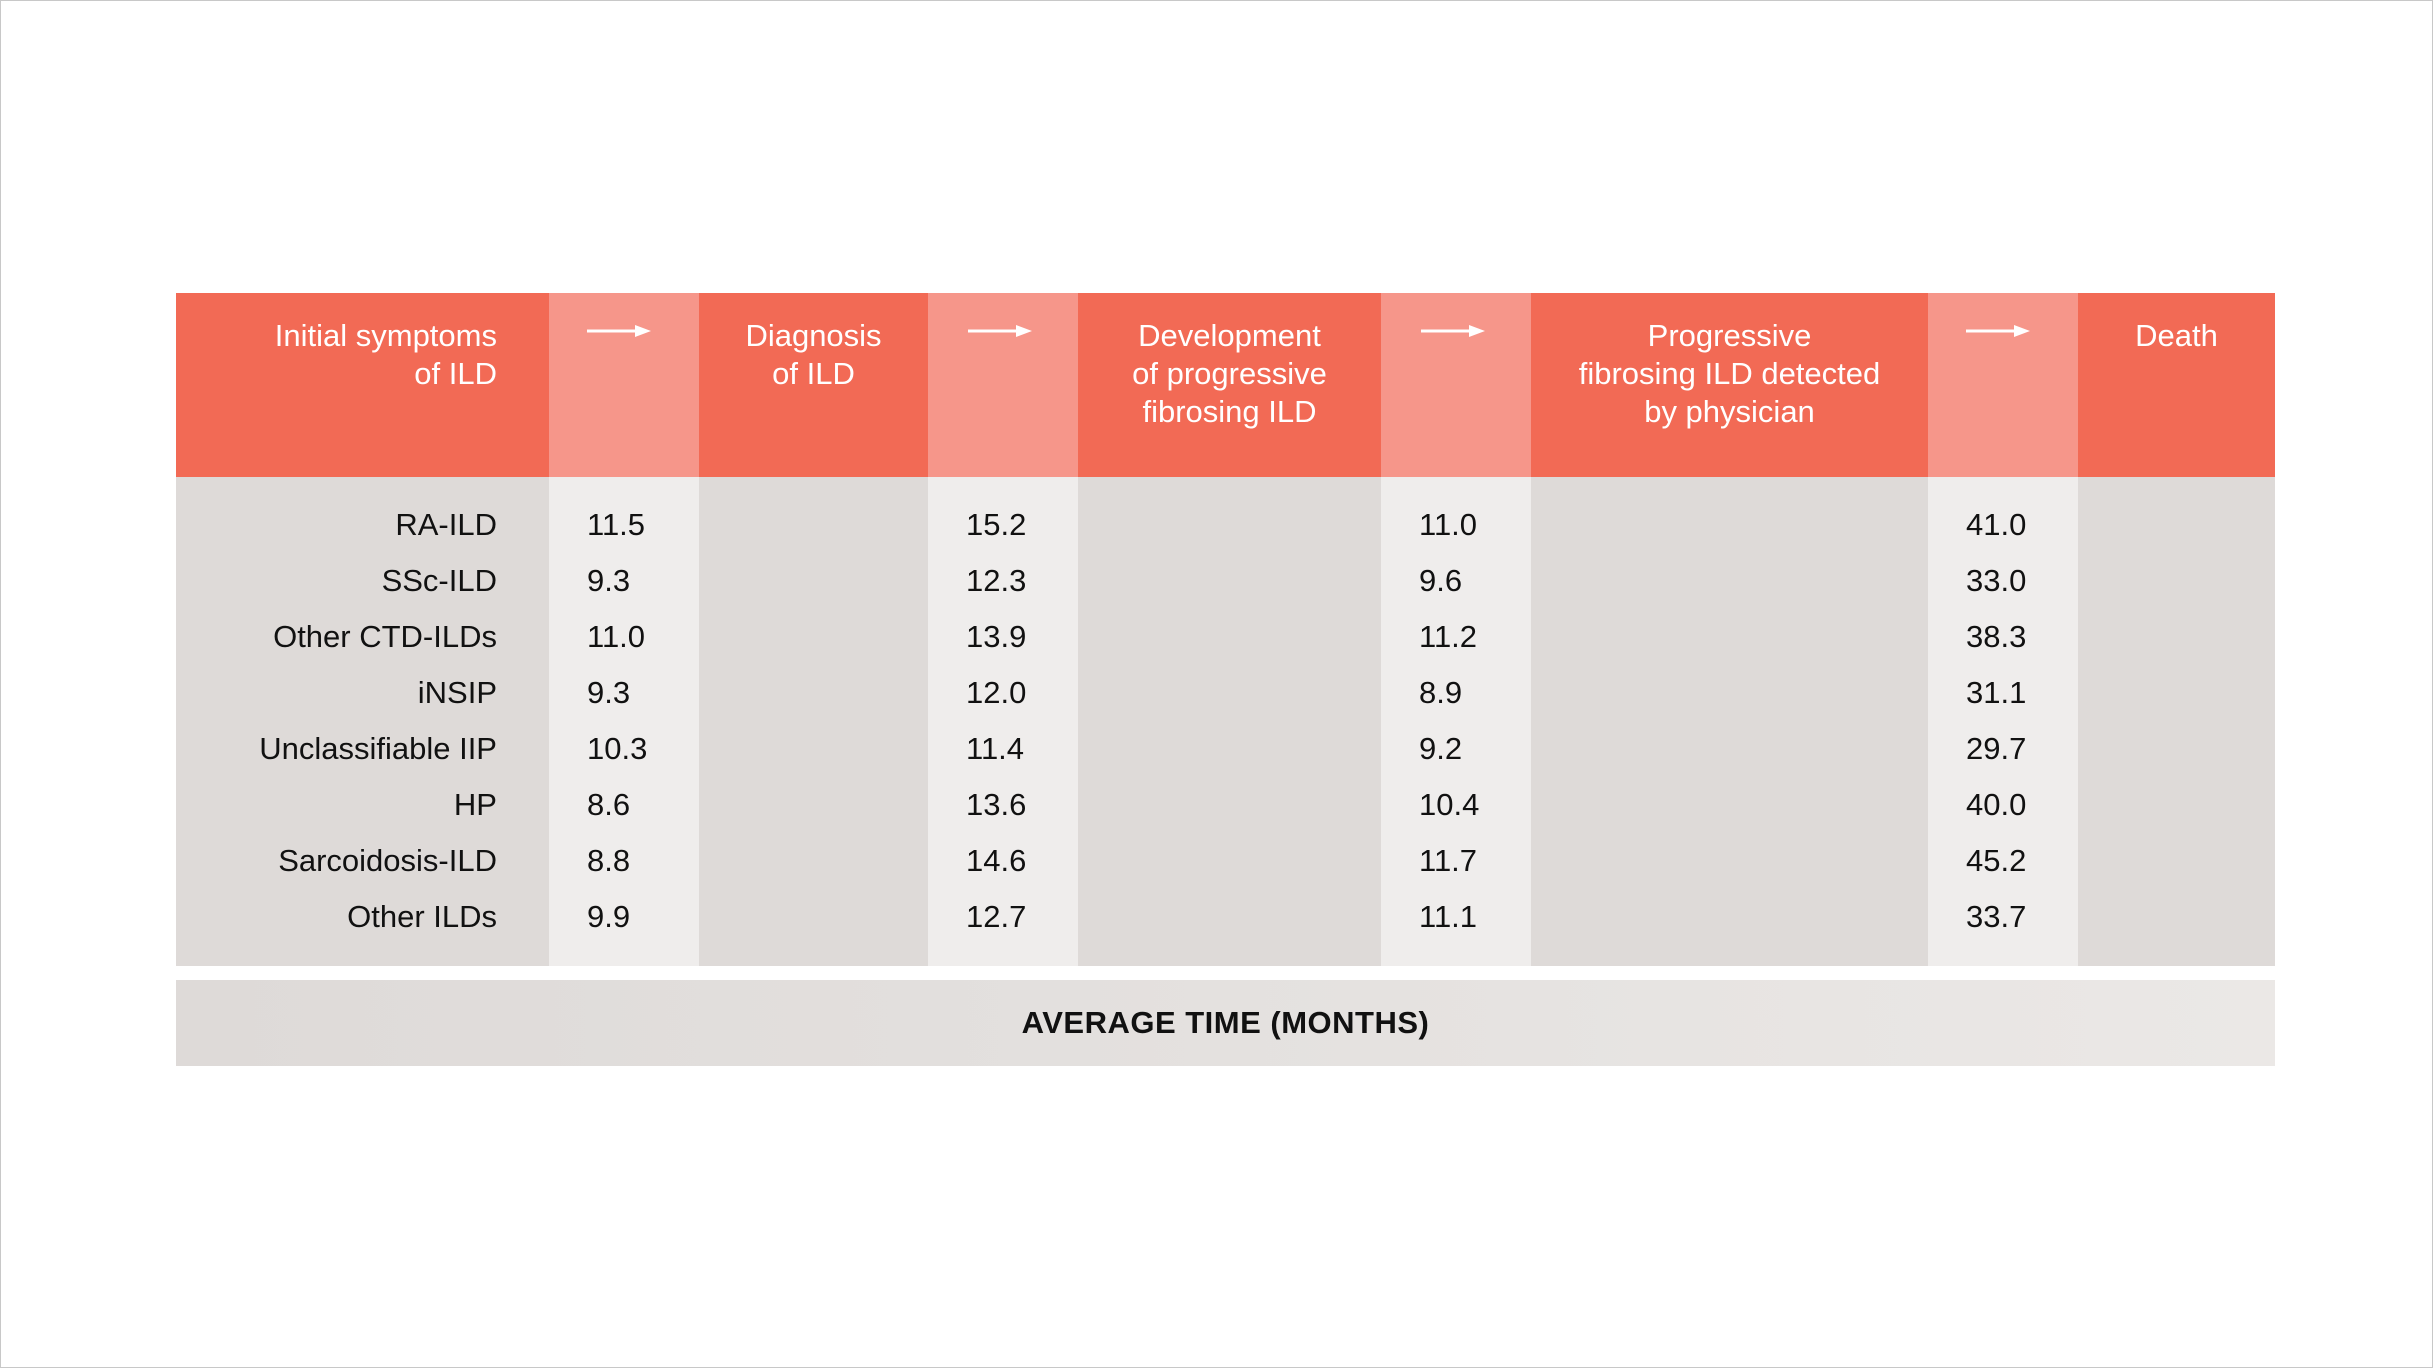 The width and height of the screenshot is (2433, 1368). Describe the element at coordinates (1996, 748) in the screenshot. I see `value-cell: 29.7` at that location.